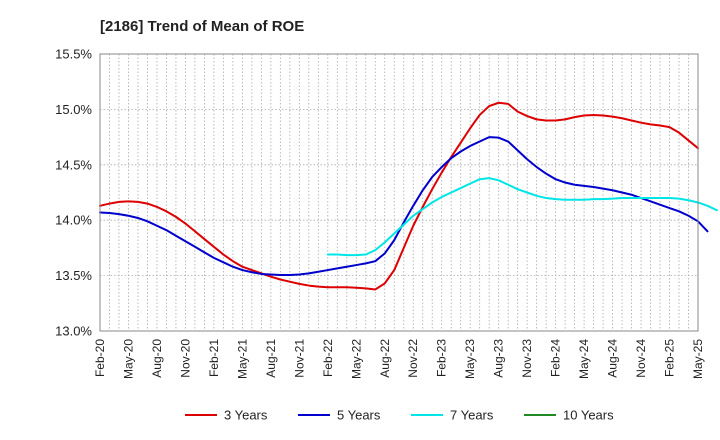 This screenshot has height=440, width=720. What do you see at coordinates (470, 359) in the screenshot?
I see `x-tick-label: May-23` at bounding box center [470, 359].